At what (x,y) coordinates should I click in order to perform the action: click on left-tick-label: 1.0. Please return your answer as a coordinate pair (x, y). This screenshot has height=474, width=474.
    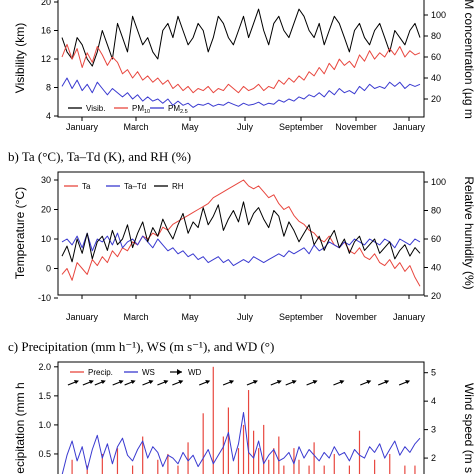
    Looking at the image, I should click on (44, 425).